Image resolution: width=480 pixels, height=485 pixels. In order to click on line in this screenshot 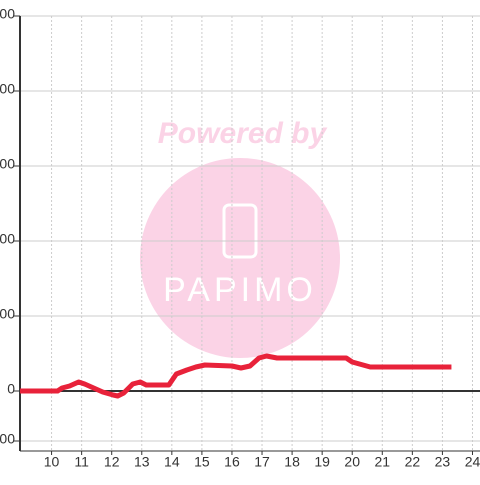, I will do `click(236, 376)`.